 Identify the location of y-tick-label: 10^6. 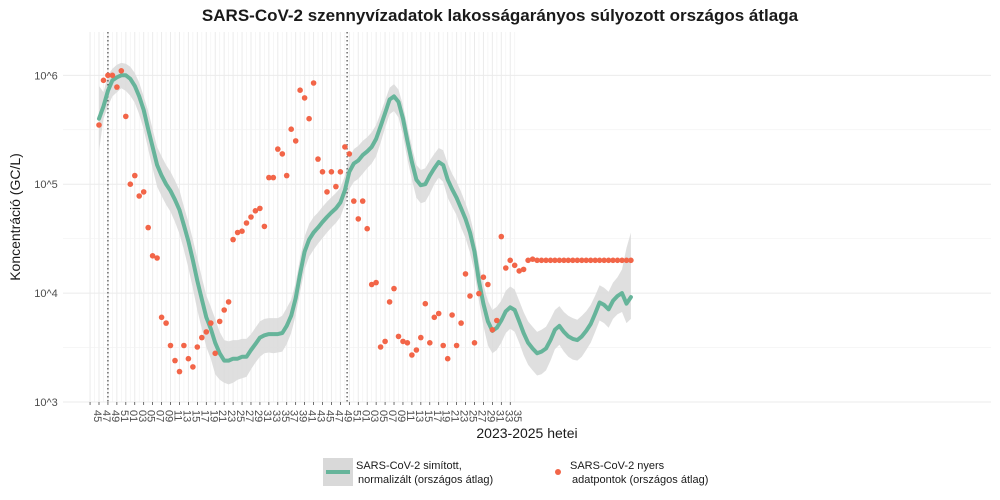
(46, 76).